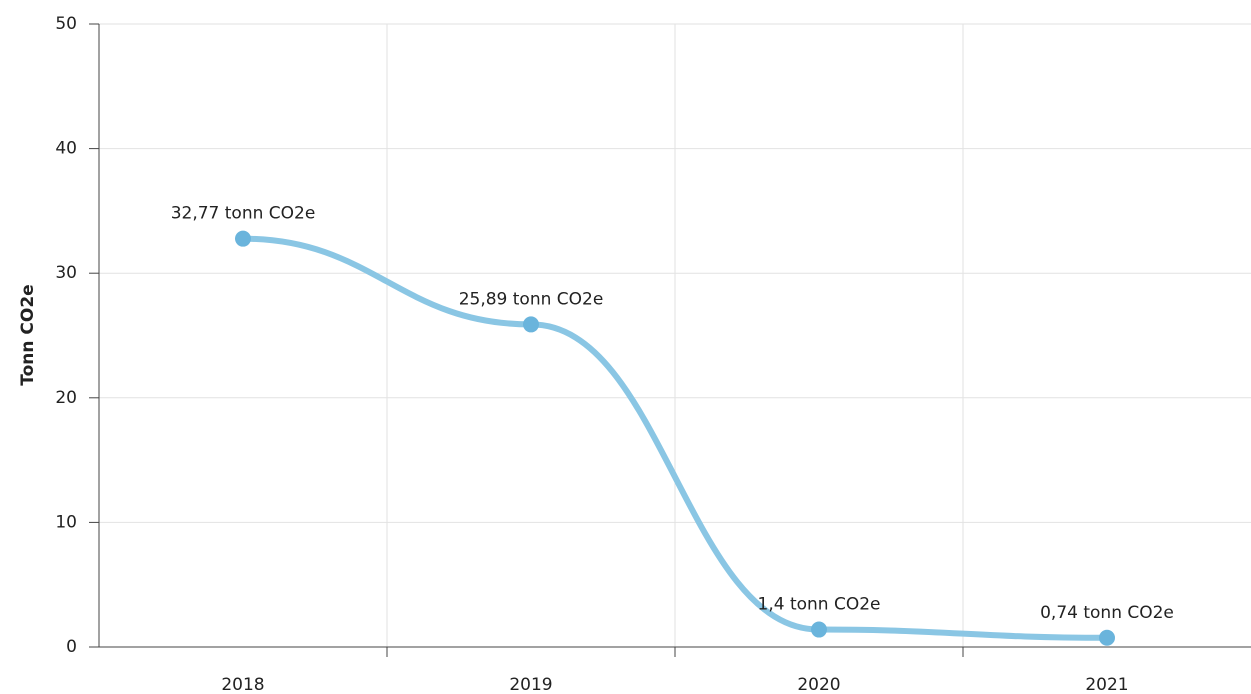  What do you see at coordinates (1106, 684) in the screenshot?
I see `x-tick-label: 2021` at bounding box center [1106, 684].